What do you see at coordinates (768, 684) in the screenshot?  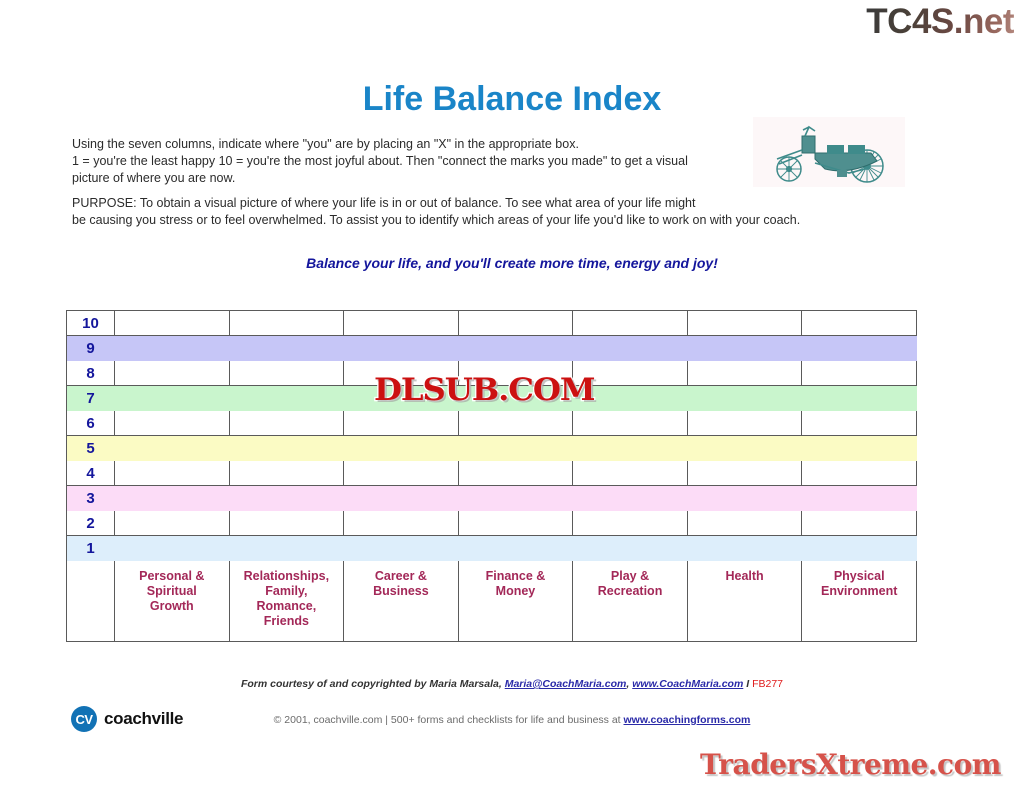 I see `form-code: FB277` at bounding box center [768, 684].